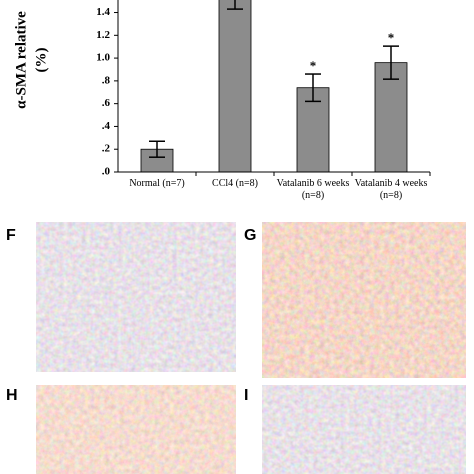 This screenshot has height=474, width=474. Describe the element at coordinates (21, 60) in the screenshot. I see `y-axis-label: α-SMA relative` at that location.